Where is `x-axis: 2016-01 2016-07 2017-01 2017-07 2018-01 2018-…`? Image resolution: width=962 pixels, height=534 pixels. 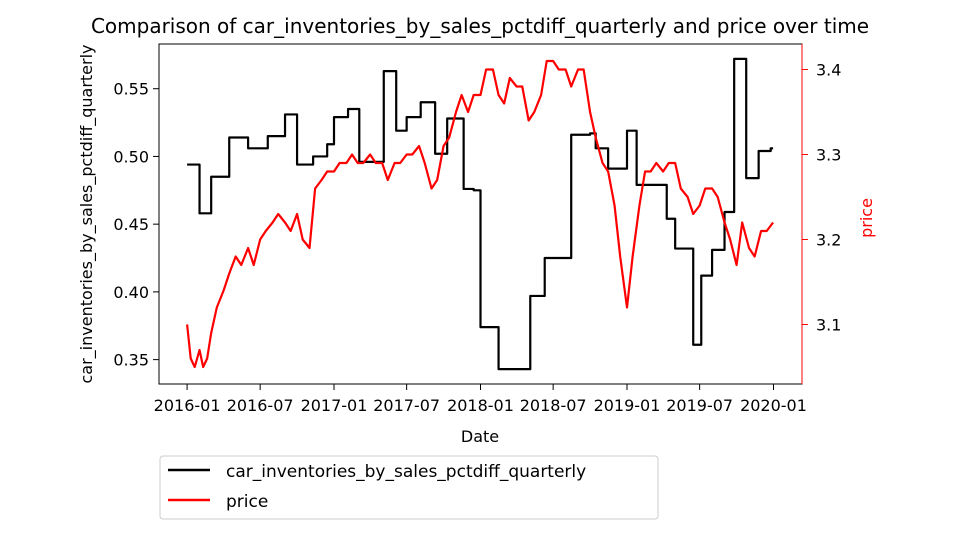
x-axis: 2016-01 2016-07 2017-01 2017-07 2018-01 2018-… is located at coordinates (480, 399).